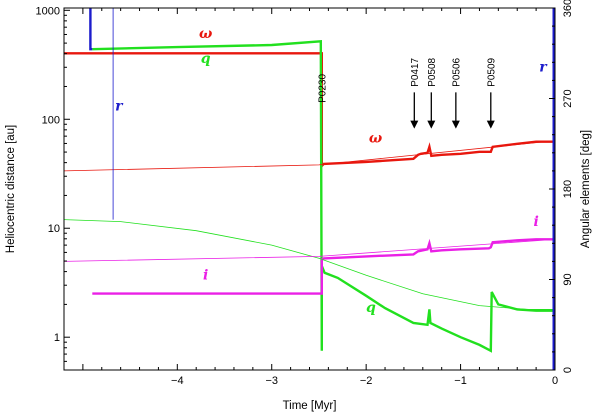 This screenshot has height=416, width=598. I want to click on y-axis-left-title: Heliocentric distance [au], so click(11, 189).